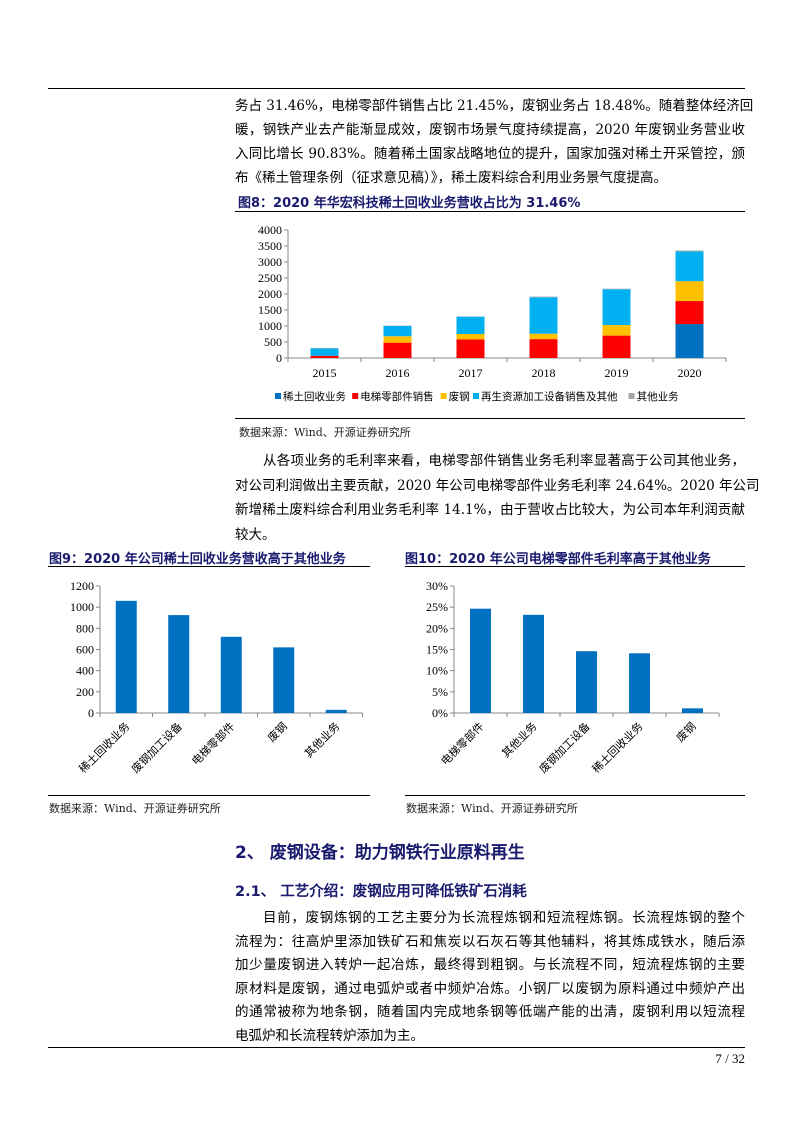 Image resolution: width=793 pixels, height=1122 pixels. Describe the element at coordinates (209, 795) in the screenshot. I see `figure-9-source-rule` at that location.